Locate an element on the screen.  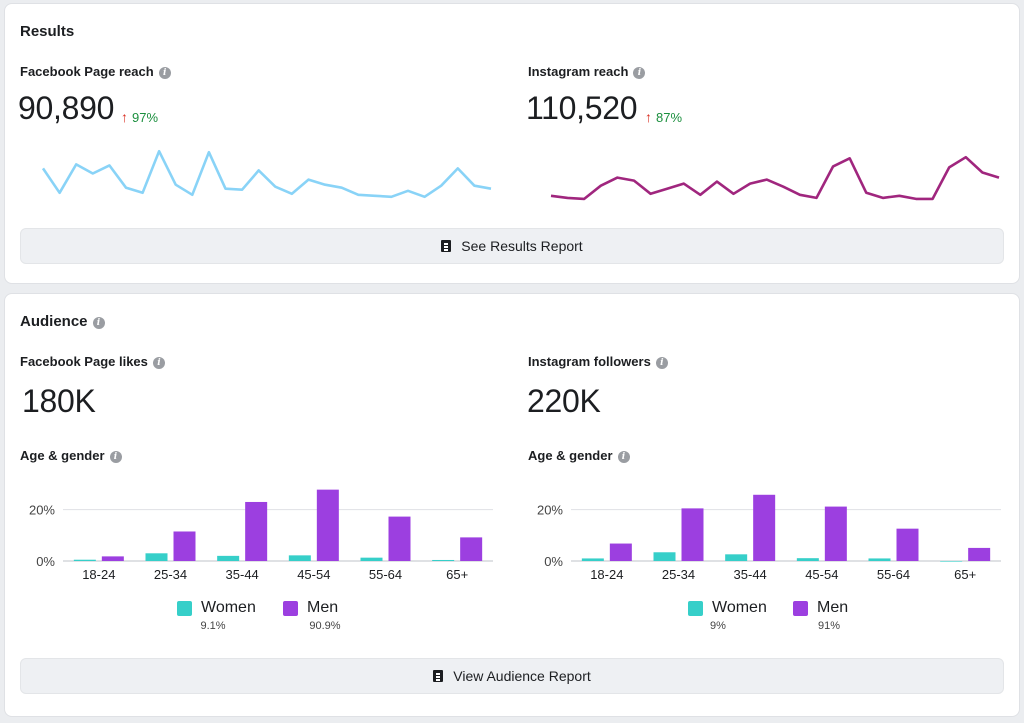
see-results-report-button: See Results Report is located at coordinates (512, 246).